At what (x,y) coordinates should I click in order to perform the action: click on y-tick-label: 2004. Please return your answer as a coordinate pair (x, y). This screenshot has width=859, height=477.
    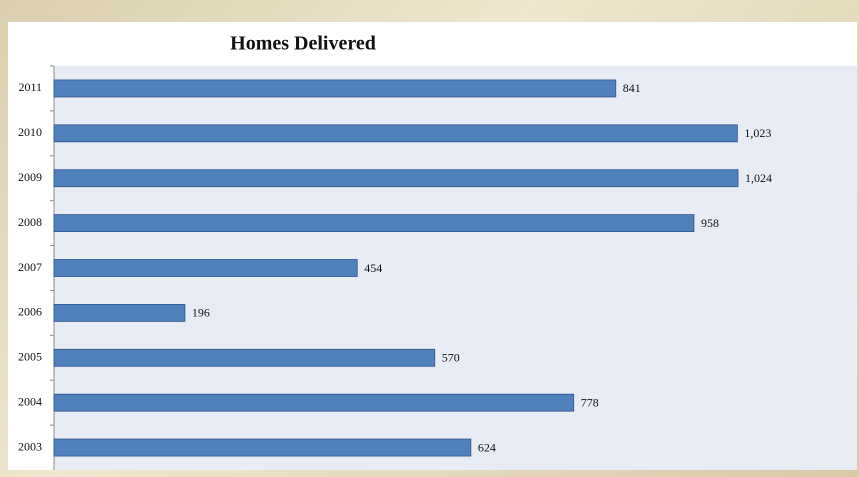
    Looking at the image, I should click on (30, 401).